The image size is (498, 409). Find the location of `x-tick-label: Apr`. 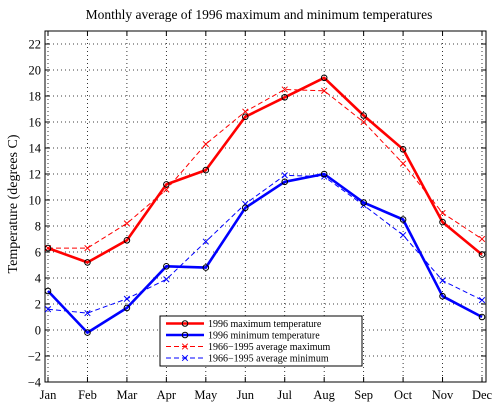

x-tick-label: Apr is located at coordinates (167, 395).